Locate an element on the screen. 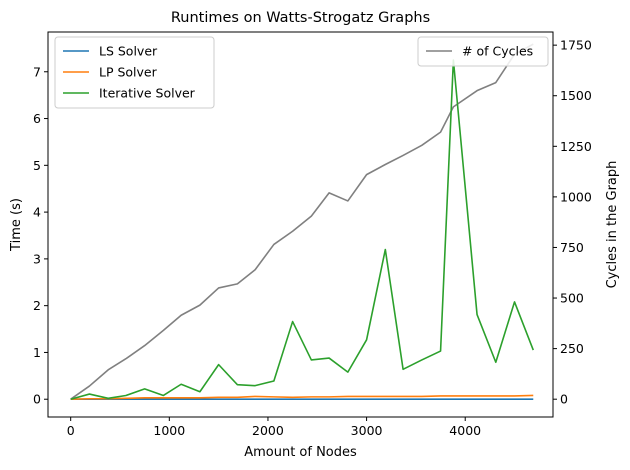 Image resolution: width=630 pixels, height=470 pixels. y-right-tick-label: 1500 is located at coordinates (576, 95).